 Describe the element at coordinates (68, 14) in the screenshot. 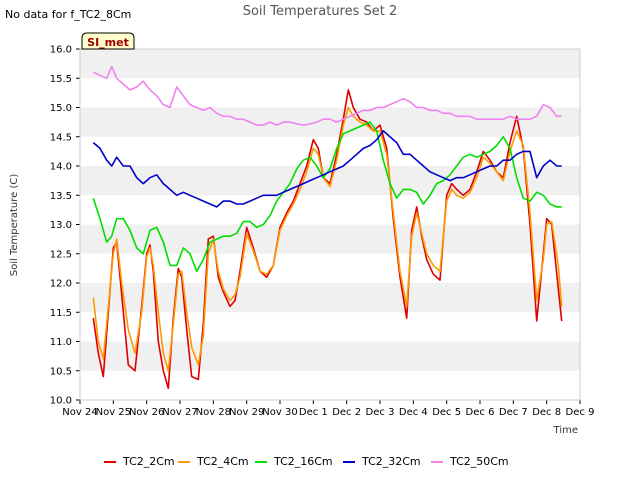

I see `no-data-notice: No data for f_TC2_8Cm` at that location.